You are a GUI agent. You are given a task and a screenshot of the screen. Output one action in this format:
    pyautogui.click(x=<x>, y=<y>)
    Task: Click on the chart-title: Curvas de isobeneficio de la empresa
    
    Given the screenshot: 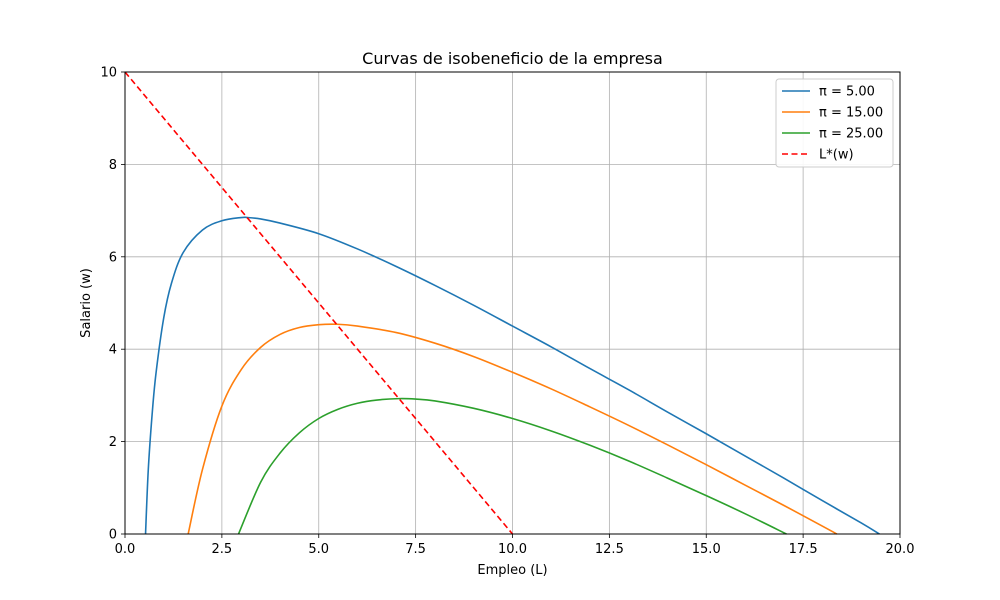 What is the action you would take?
    pyautogui.click(x=512, y=58)
    